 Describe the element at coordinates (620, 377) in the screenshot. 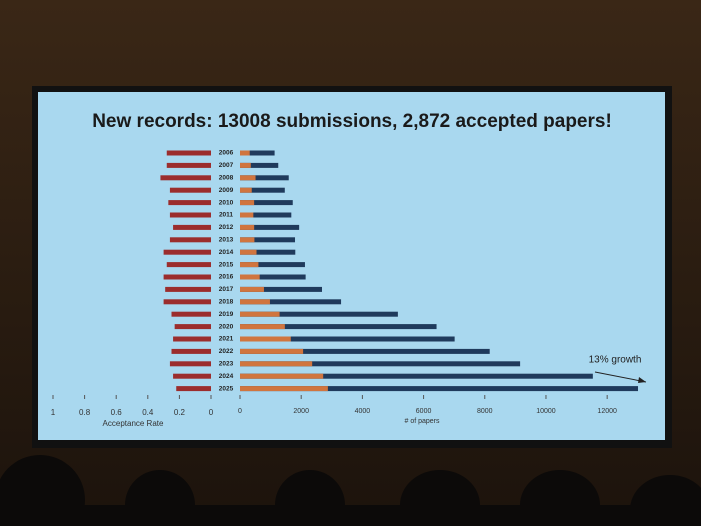

I see `annotation-arrow` at that location.